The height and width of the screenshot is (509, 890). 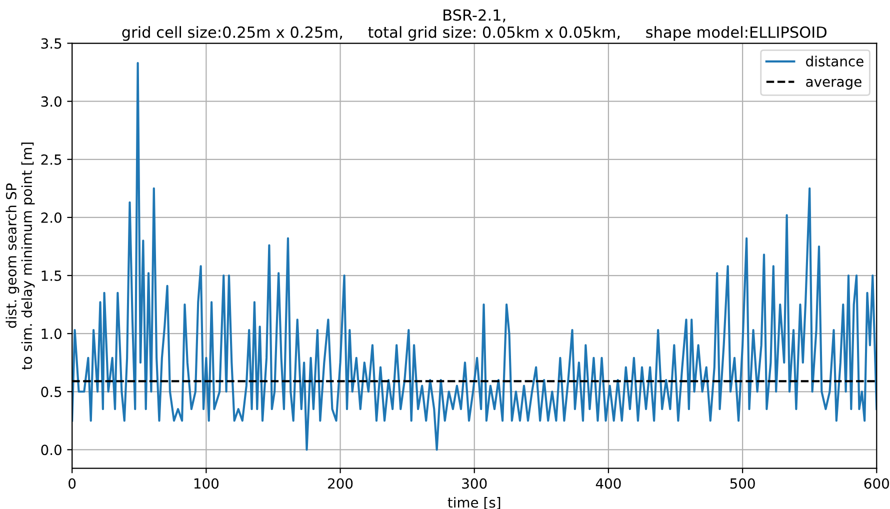 I want to click on y-axis-title: dist. geom search SP to sim. delay minimum point [m], so click(x=20, y=256).